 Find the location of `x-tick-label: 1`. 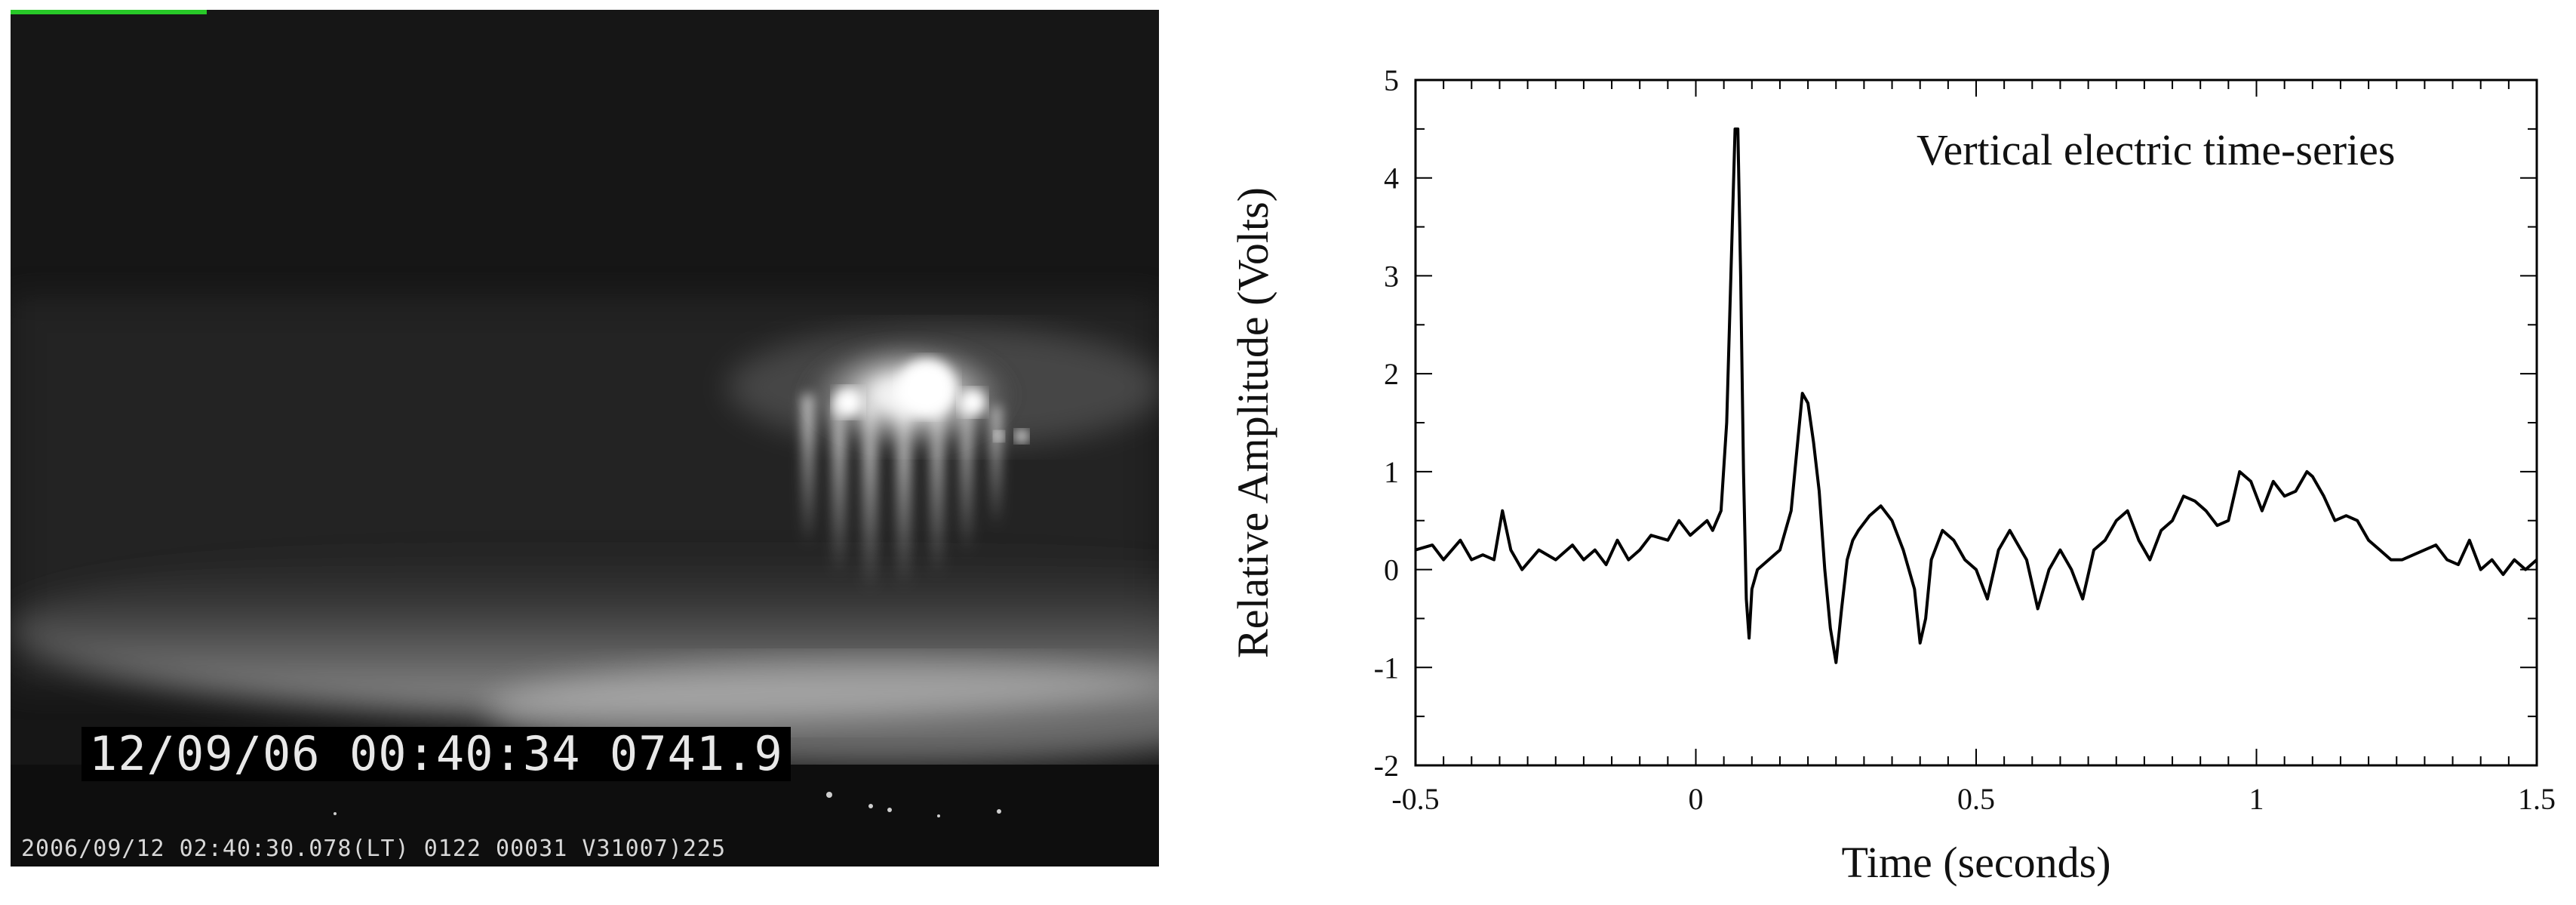

x-tick-label: 1 is located at coordinates (2256, 799).